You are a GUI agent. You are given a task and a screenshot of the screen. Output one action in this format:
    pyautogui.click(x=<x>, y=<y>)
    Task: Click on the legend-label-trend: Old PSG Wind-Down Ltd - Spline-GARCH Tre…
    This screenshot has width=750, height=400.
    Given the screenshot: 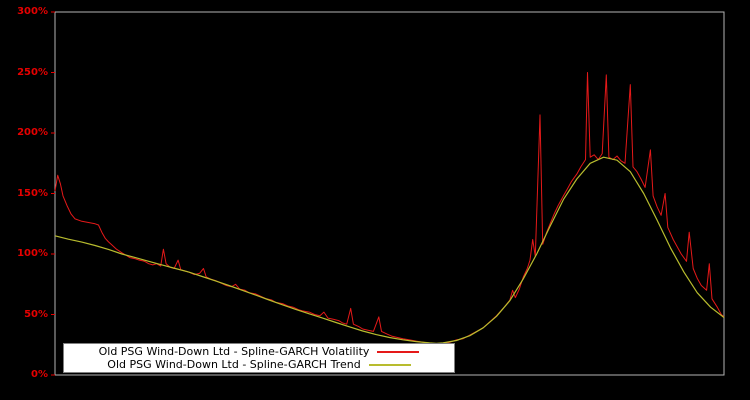 What is the action you would take?
    pyautogui.click(x=234, y=364)
    